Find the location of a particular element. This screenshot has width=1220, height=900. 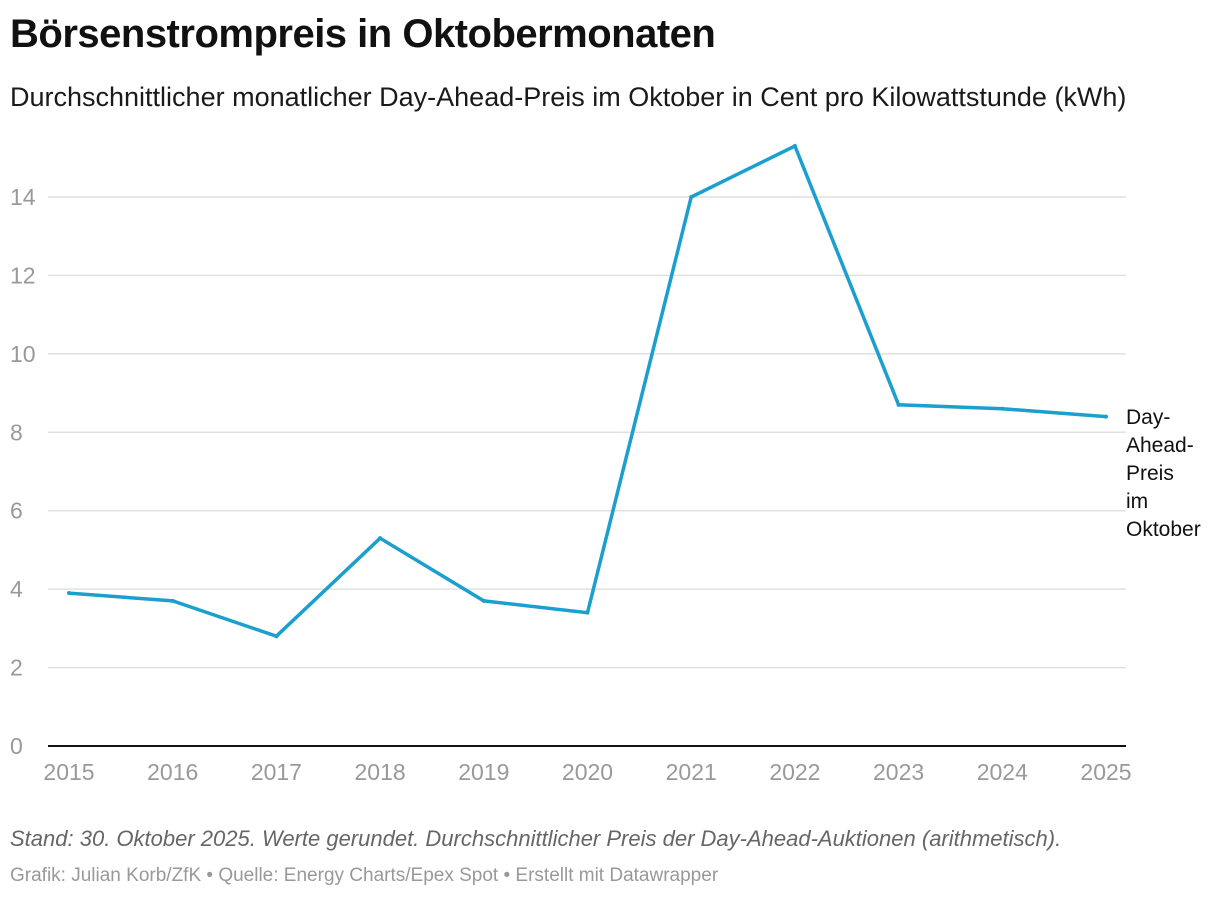

y-axis-tick-labels: 0 2 4 6 8 10 12 14 is located at coordinates (23, 471).